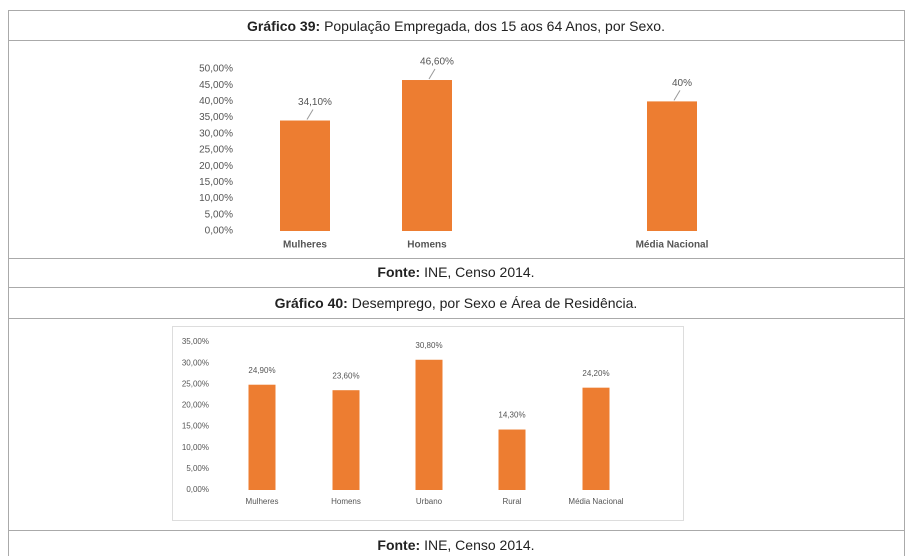 This screenshot has height=556, width=905. What do you see at coordinates (345, 375) in the screenshot?
I see `data-label: 23,60%` at bounding box center [345, 375].